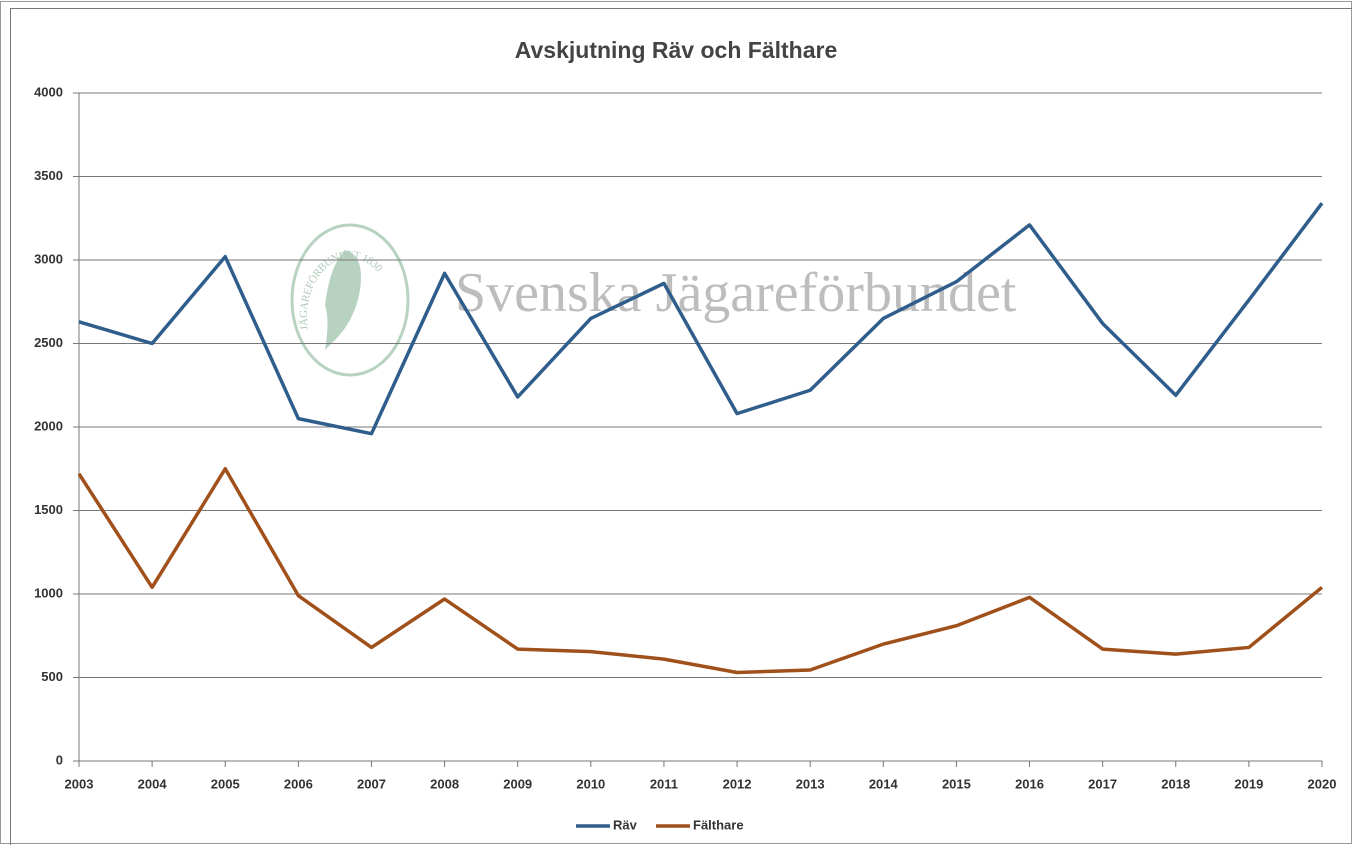  What do you see at coordinates (153, 783) in the screenshot?
I see `x-tick-label: 2004` at bounding box center [153, 783].